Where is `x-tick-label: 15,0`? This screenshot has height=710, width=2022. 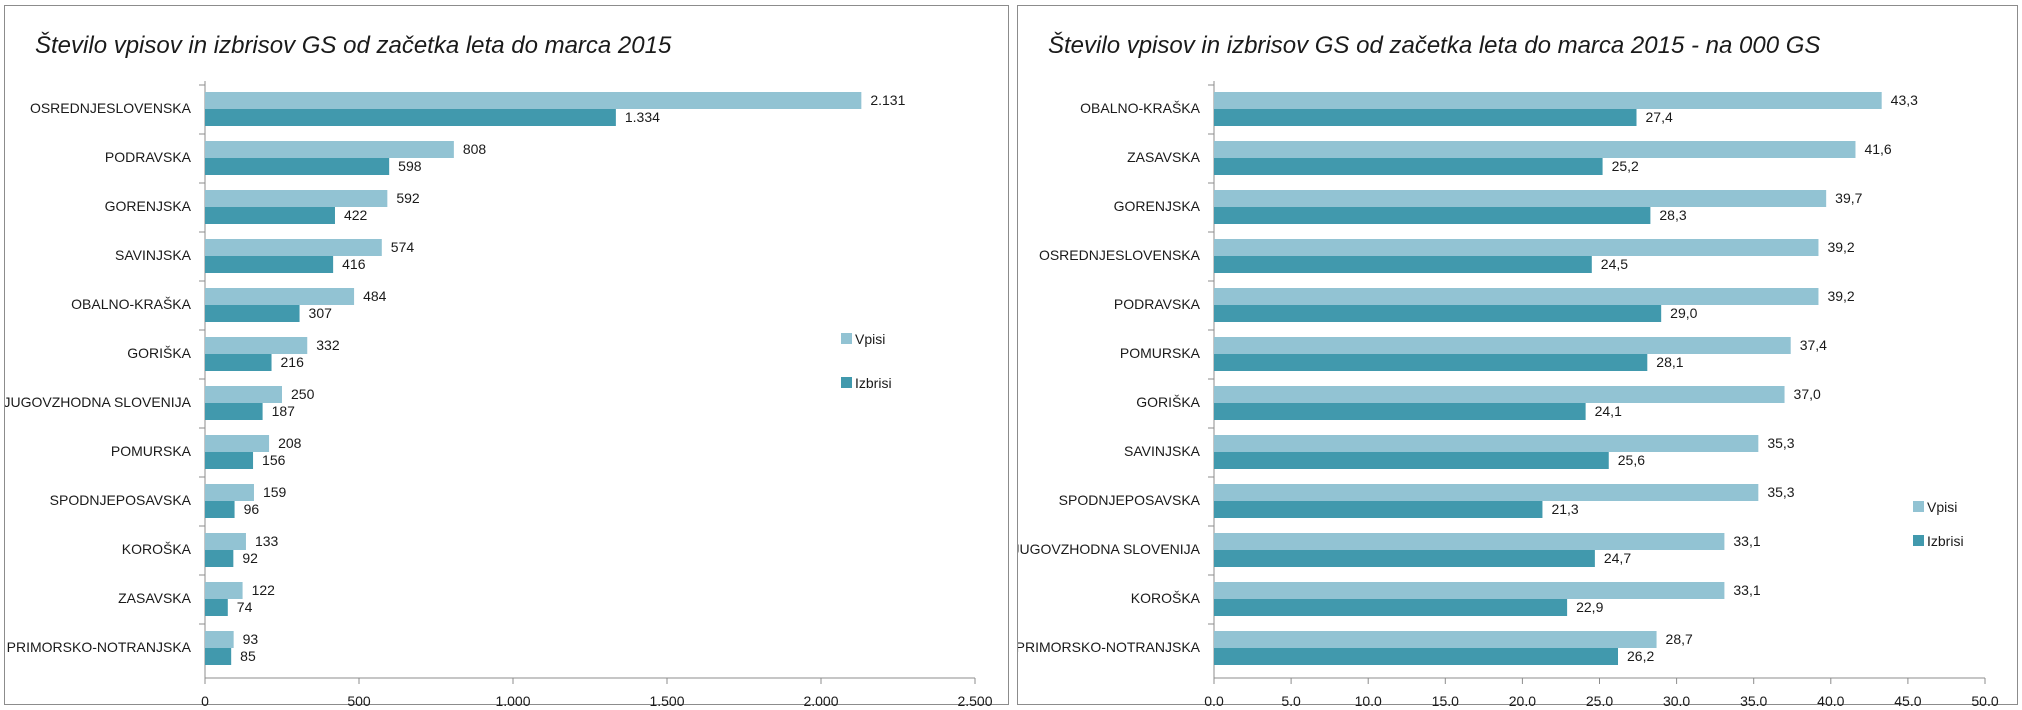
x-tick-label: 15,0 is located at coordinates (1445, 699).